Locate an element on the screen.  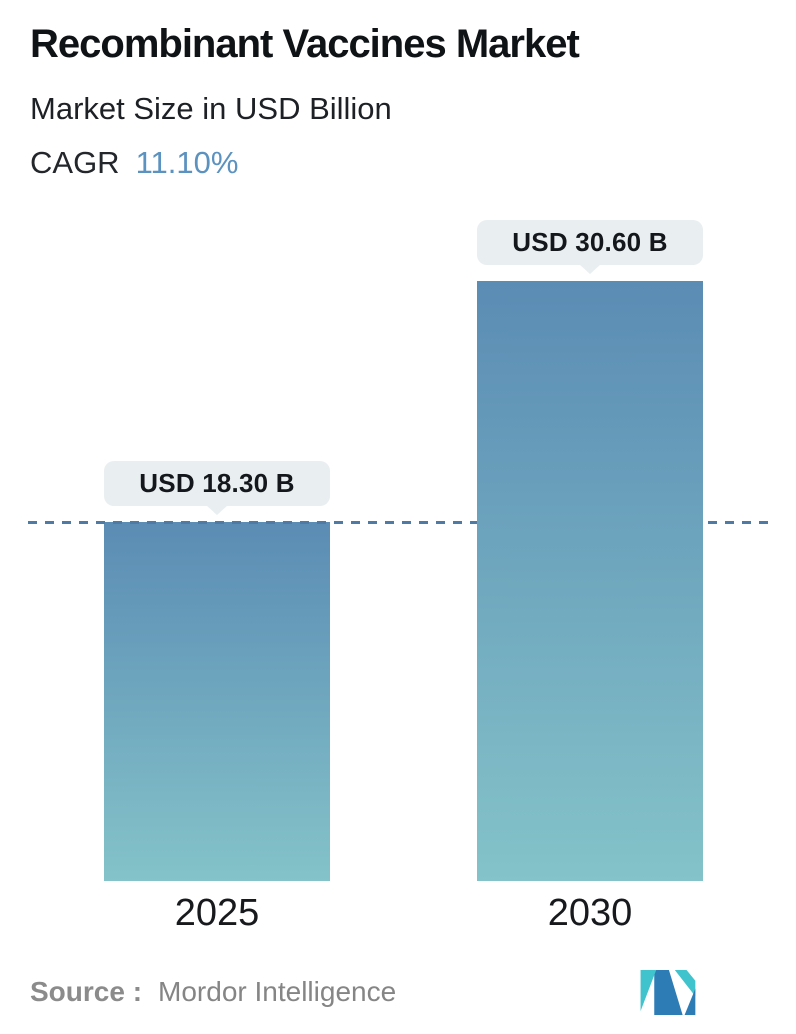
value-label-2025: USD 18.30 B is located at coordinates (217, 483).